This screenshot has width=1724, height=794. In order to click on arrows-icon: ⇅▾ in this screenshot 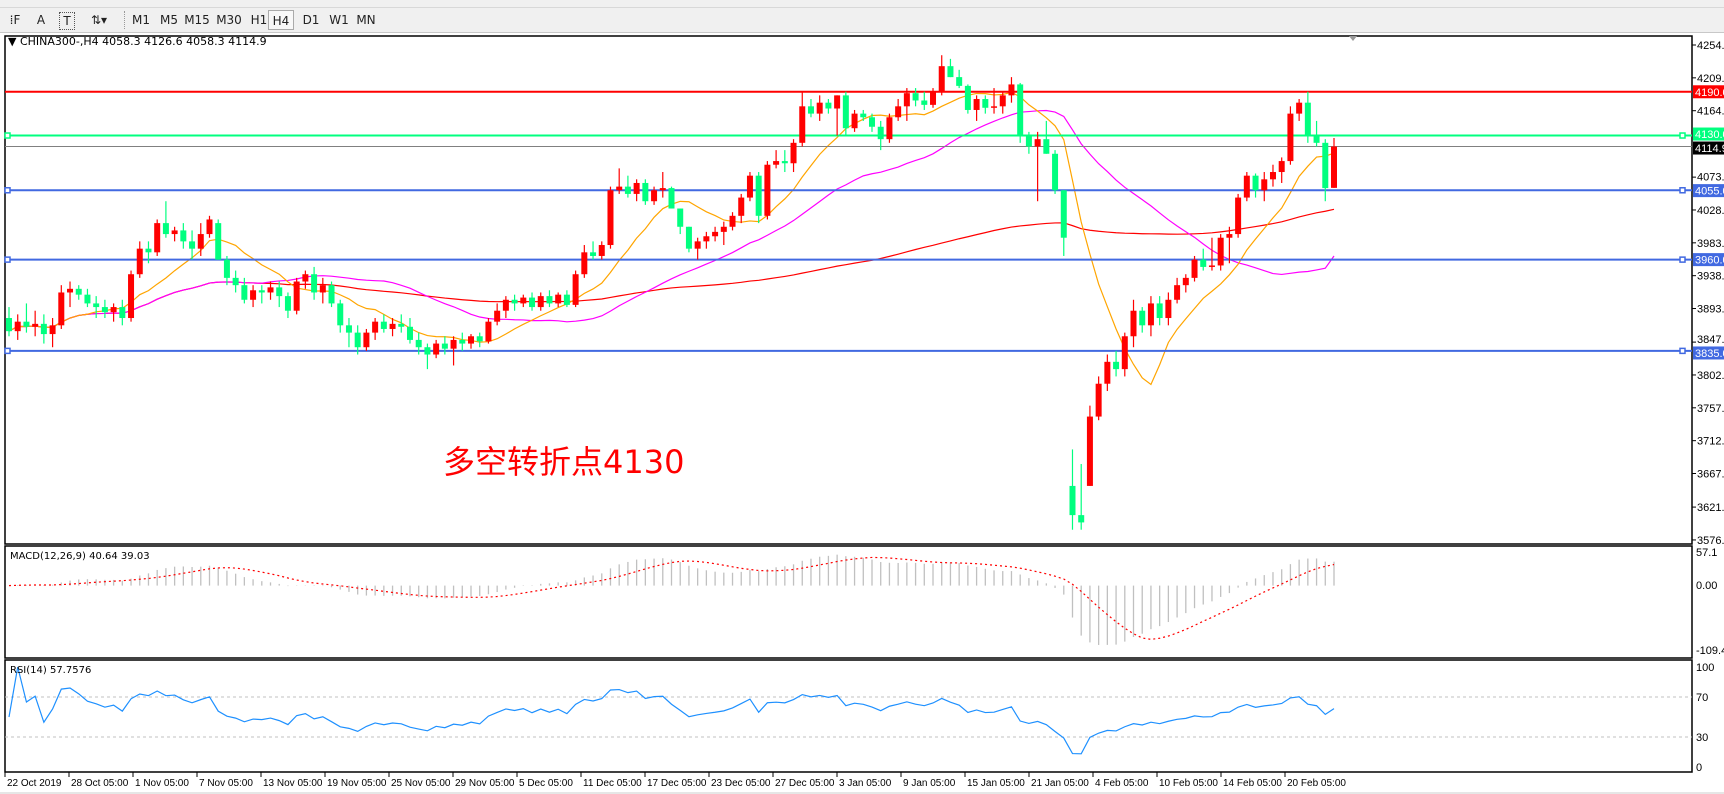, I will do `click(99, 20)`.